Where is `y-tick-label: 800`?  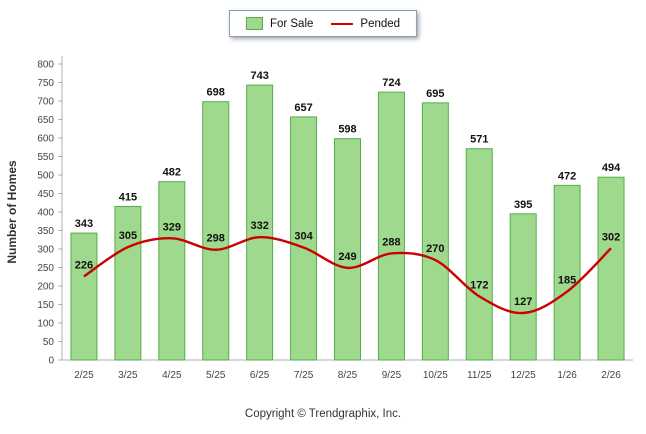 y-tick-label: 800 is located at coordinates (45, 65).